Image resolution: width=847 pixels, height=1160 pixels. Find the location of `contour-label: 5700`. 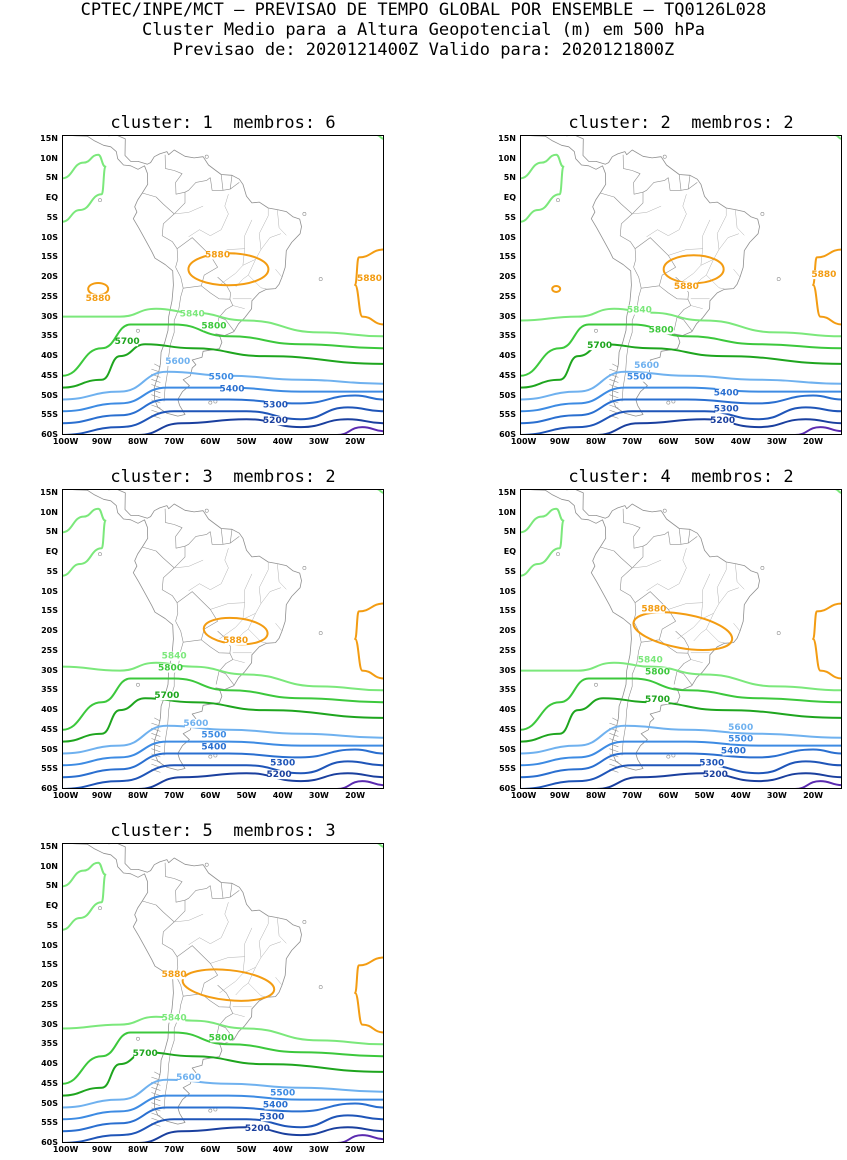

contour-label: 5700 is located at coordinates (145, 1054).